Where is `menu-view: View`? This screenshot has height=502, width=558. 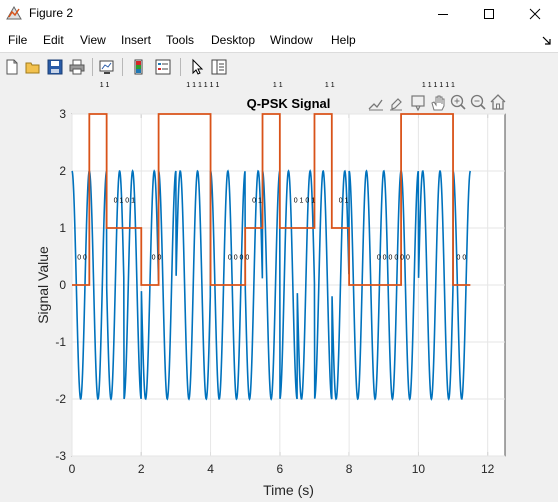 menu-view: View is located at coordinates (93, 40).